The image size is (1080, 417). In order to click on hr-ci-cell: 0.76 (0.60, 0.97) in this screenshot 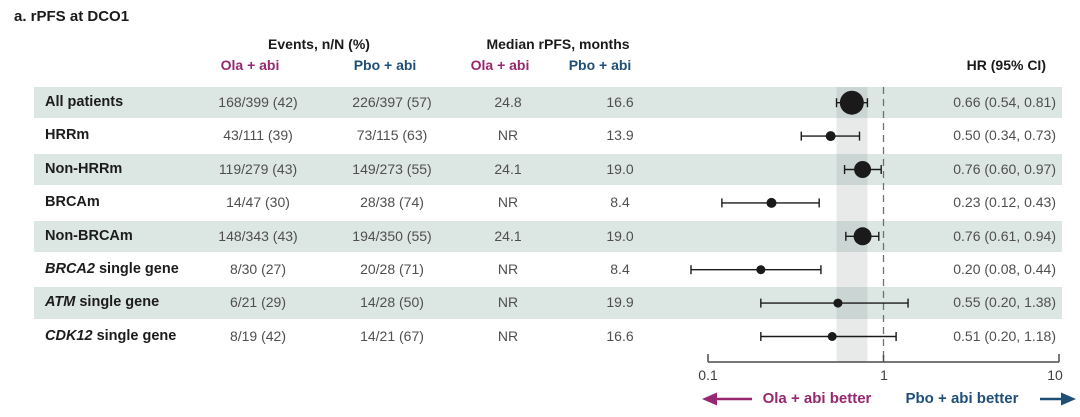, I will do `click(1004, 168)`.